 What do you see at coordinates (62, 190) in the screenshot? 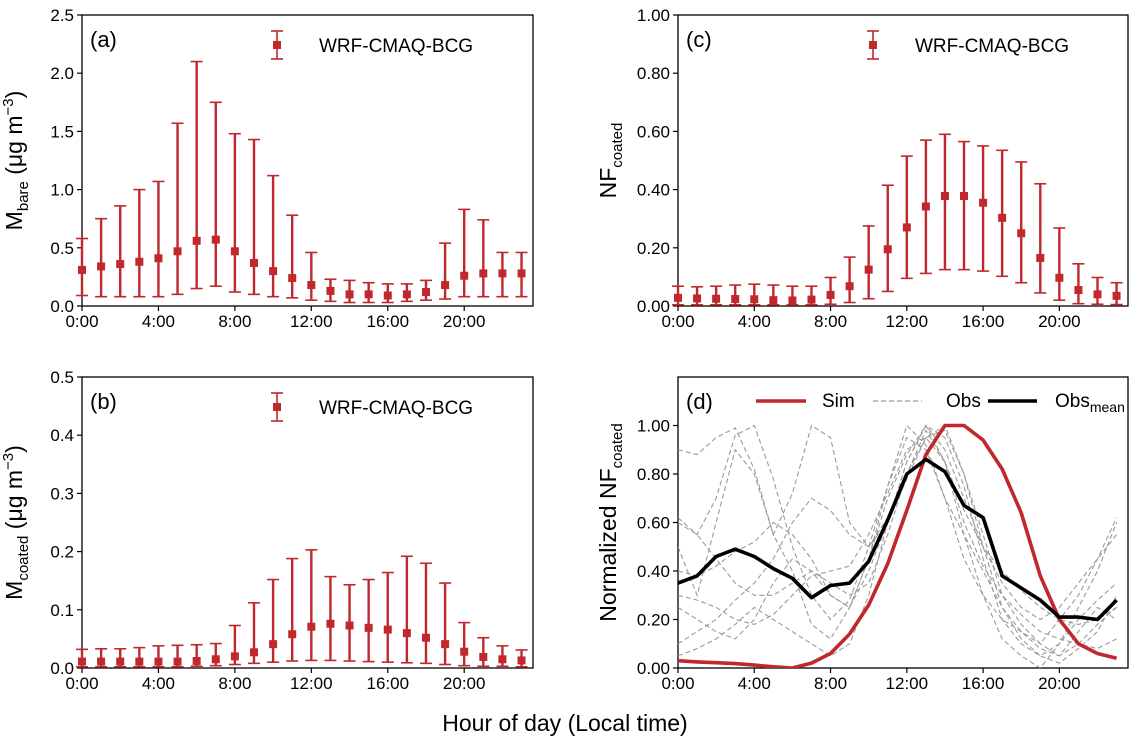
I see `y-tick-label: 1.0` at bounding box center [62, 190].